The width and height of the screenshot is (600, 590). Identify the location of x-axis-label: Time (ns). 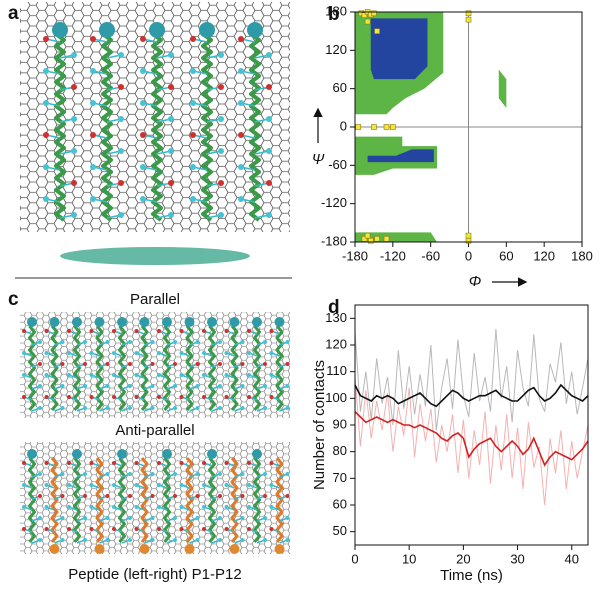
(471, 575).